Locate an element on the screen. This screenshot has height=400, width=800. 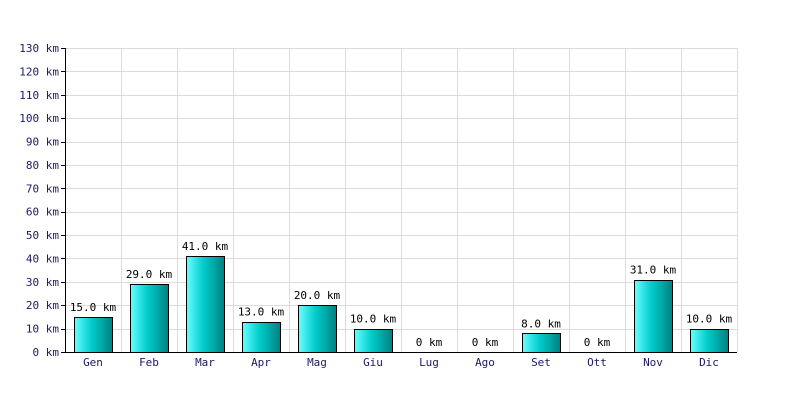
y-tick-label: 20 km is located at coordinates (42, 305).